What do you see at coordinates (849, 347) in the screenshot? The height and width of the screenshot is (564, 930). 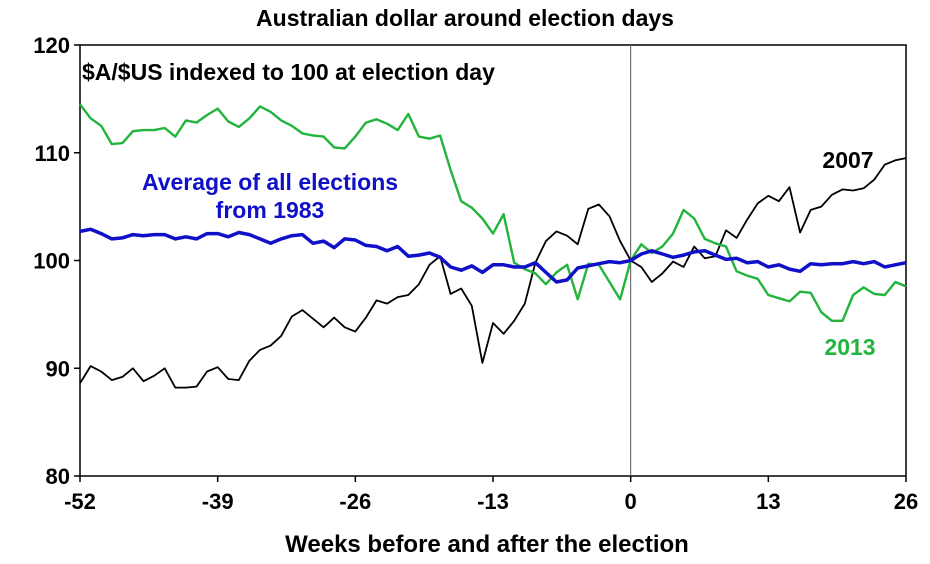 I see `series-label-y2013: 2013` at bounding box center [849, 347].